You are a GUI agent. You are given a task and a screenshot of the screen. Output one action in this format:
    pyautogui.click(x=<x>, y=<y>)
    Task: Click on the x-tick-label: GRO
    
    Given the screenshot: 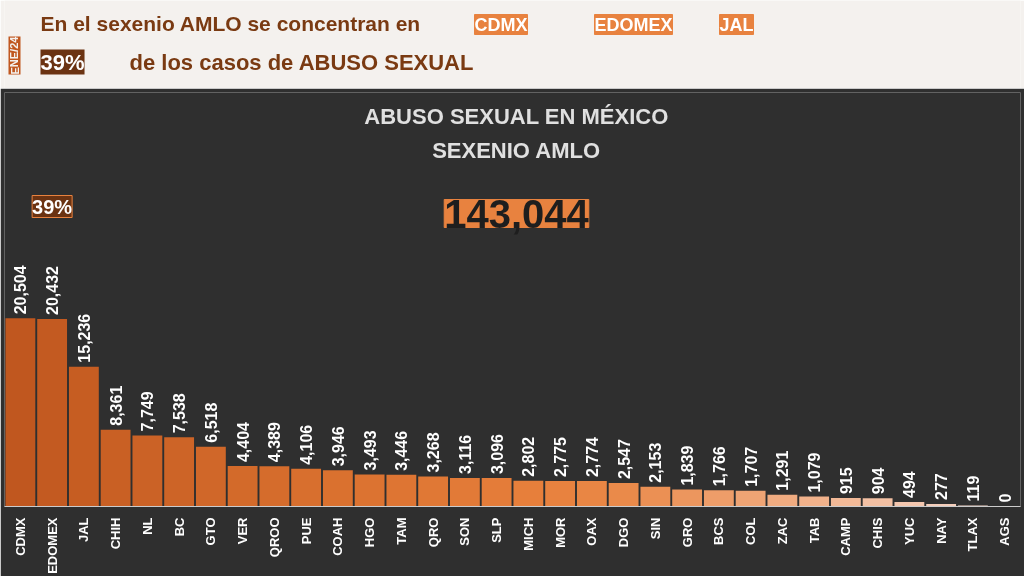 What is the action you would take?
    pyautogui.click(x=687, y=532)
    